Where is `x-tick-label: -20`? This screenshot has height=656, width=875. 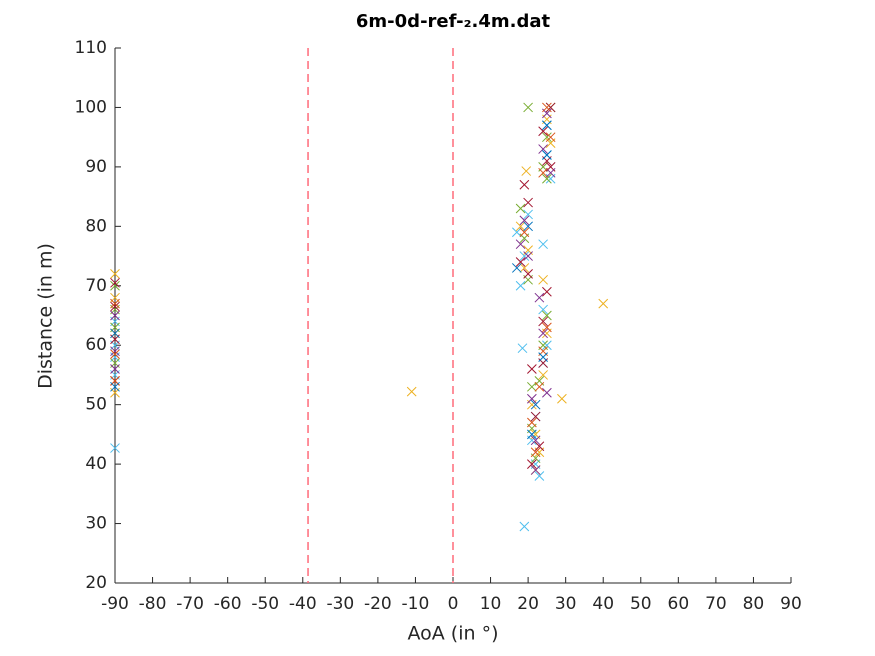 x-tick-label: -20 is located at coordinates (378, 604).